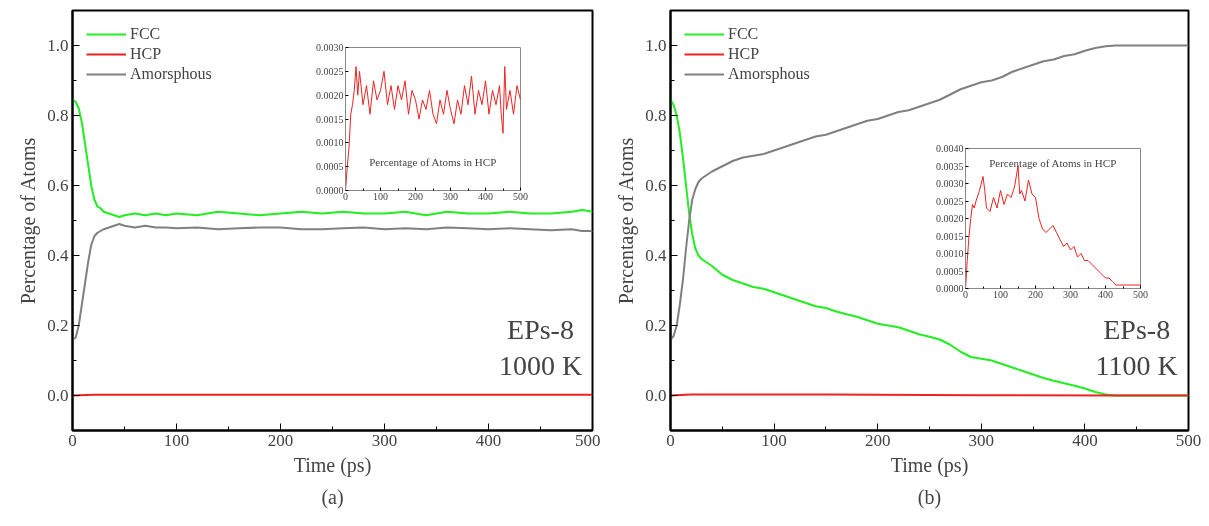 The image size is (1209, 526). I want to click on y-tick-label: 0.0040, so click(950, 148).